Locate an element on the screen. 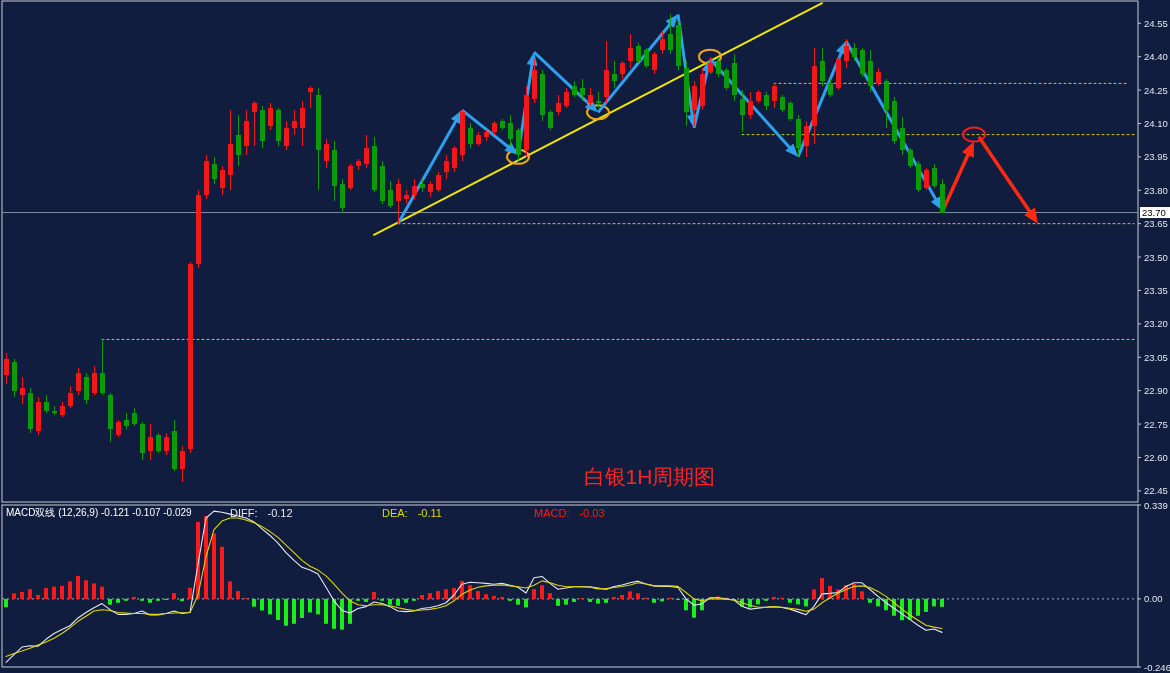  y-tick-label: 23.95 is located at coordinates (1156, 157).